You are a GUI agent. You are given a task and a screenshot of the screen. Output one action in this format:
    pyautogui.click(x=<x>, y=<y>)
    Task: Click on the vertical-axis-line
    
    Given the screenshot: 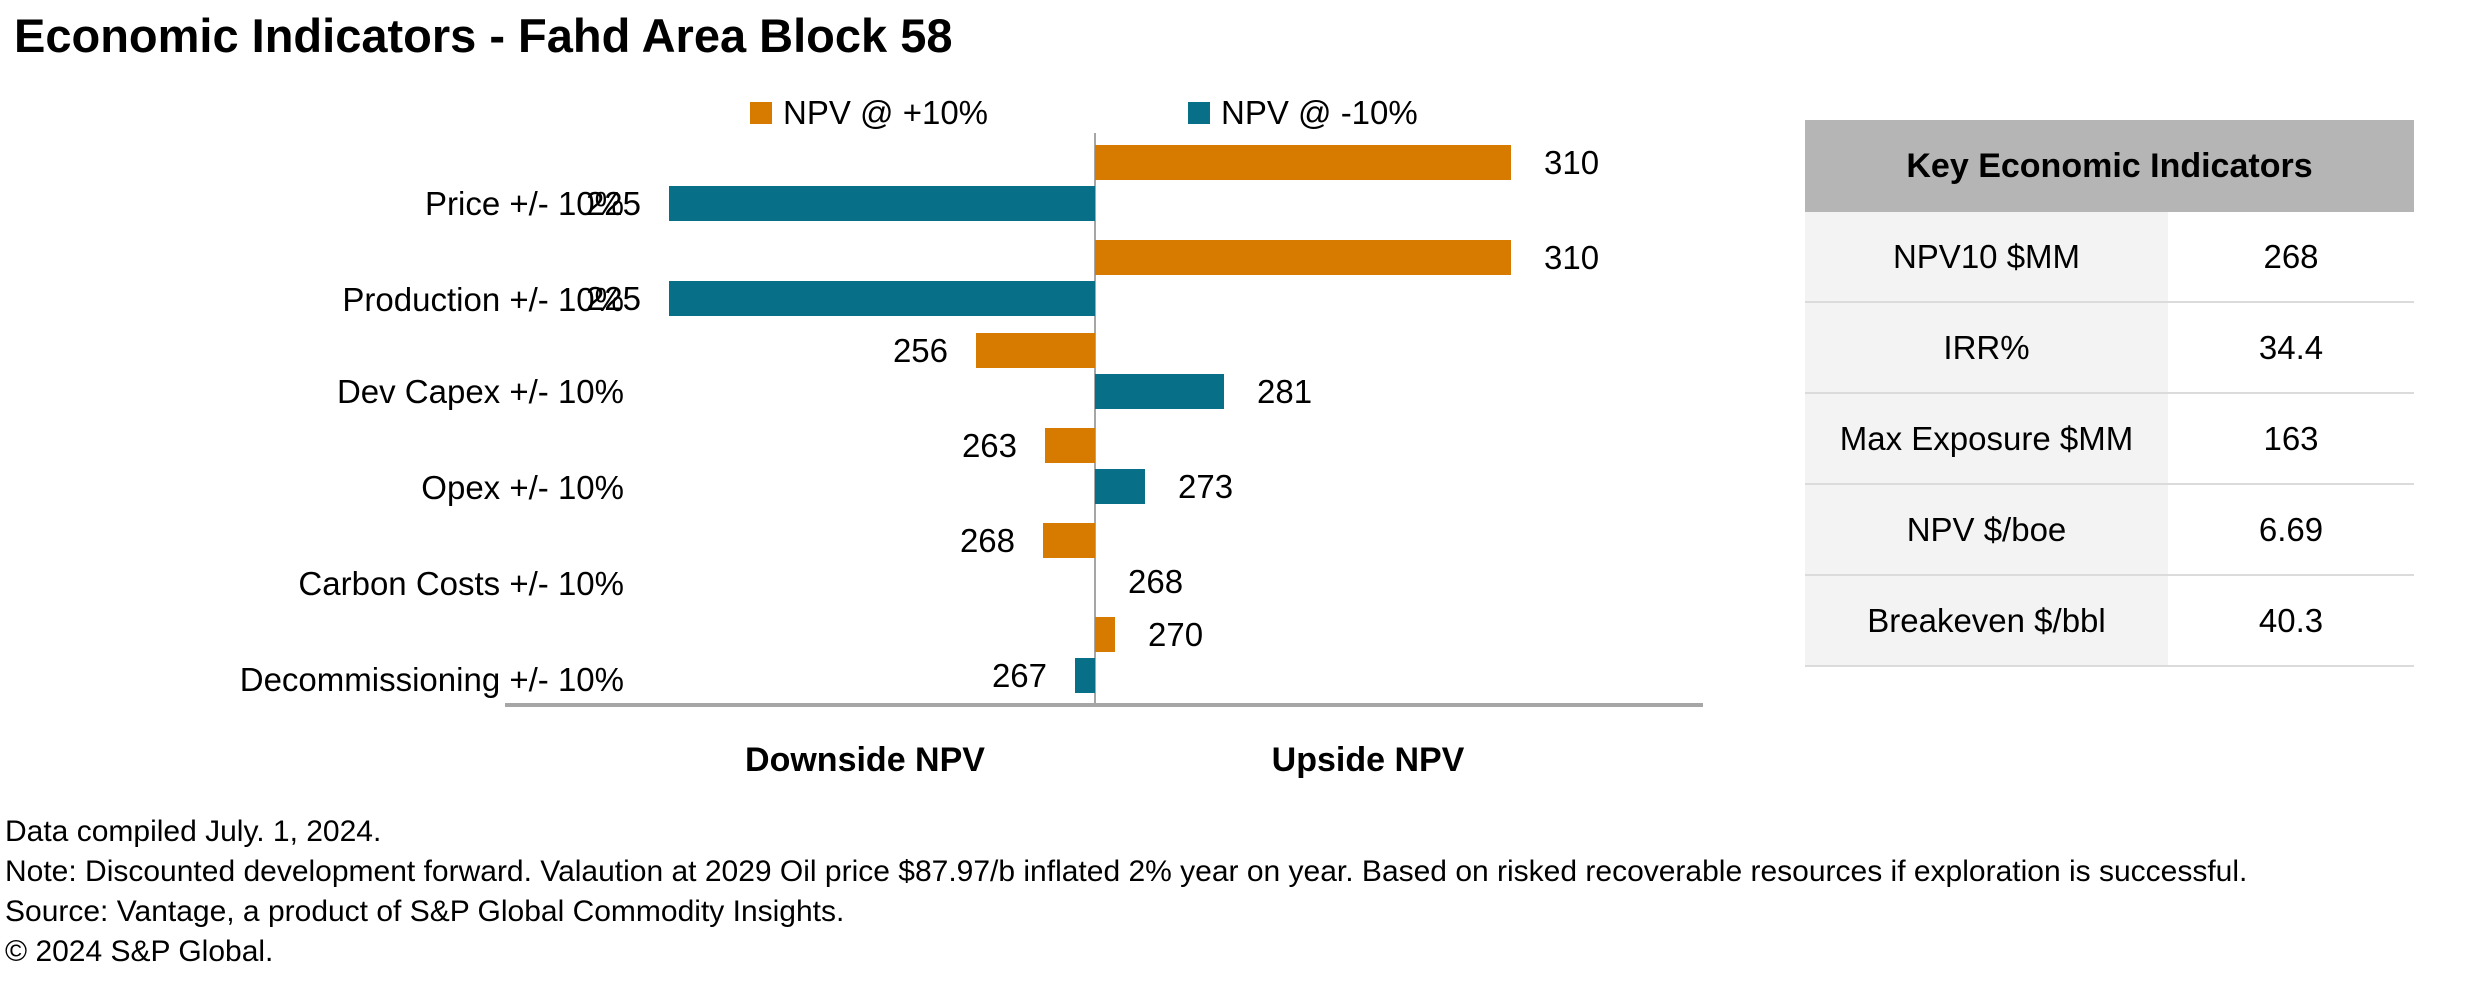 What is the action you would take?
    pyautogui.click(x=1095, y=419)
    